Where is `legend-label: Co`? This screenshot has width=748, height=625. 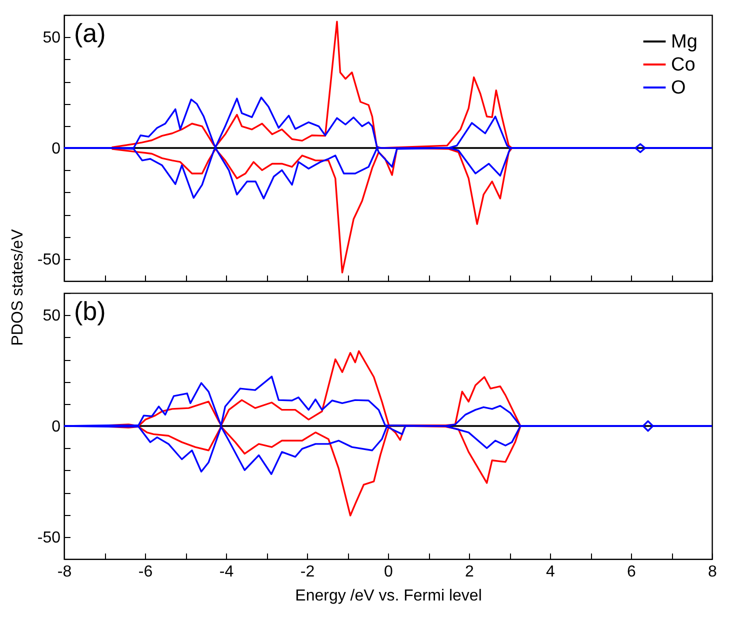 legend-label: Co is located at coordinates (683, 65).